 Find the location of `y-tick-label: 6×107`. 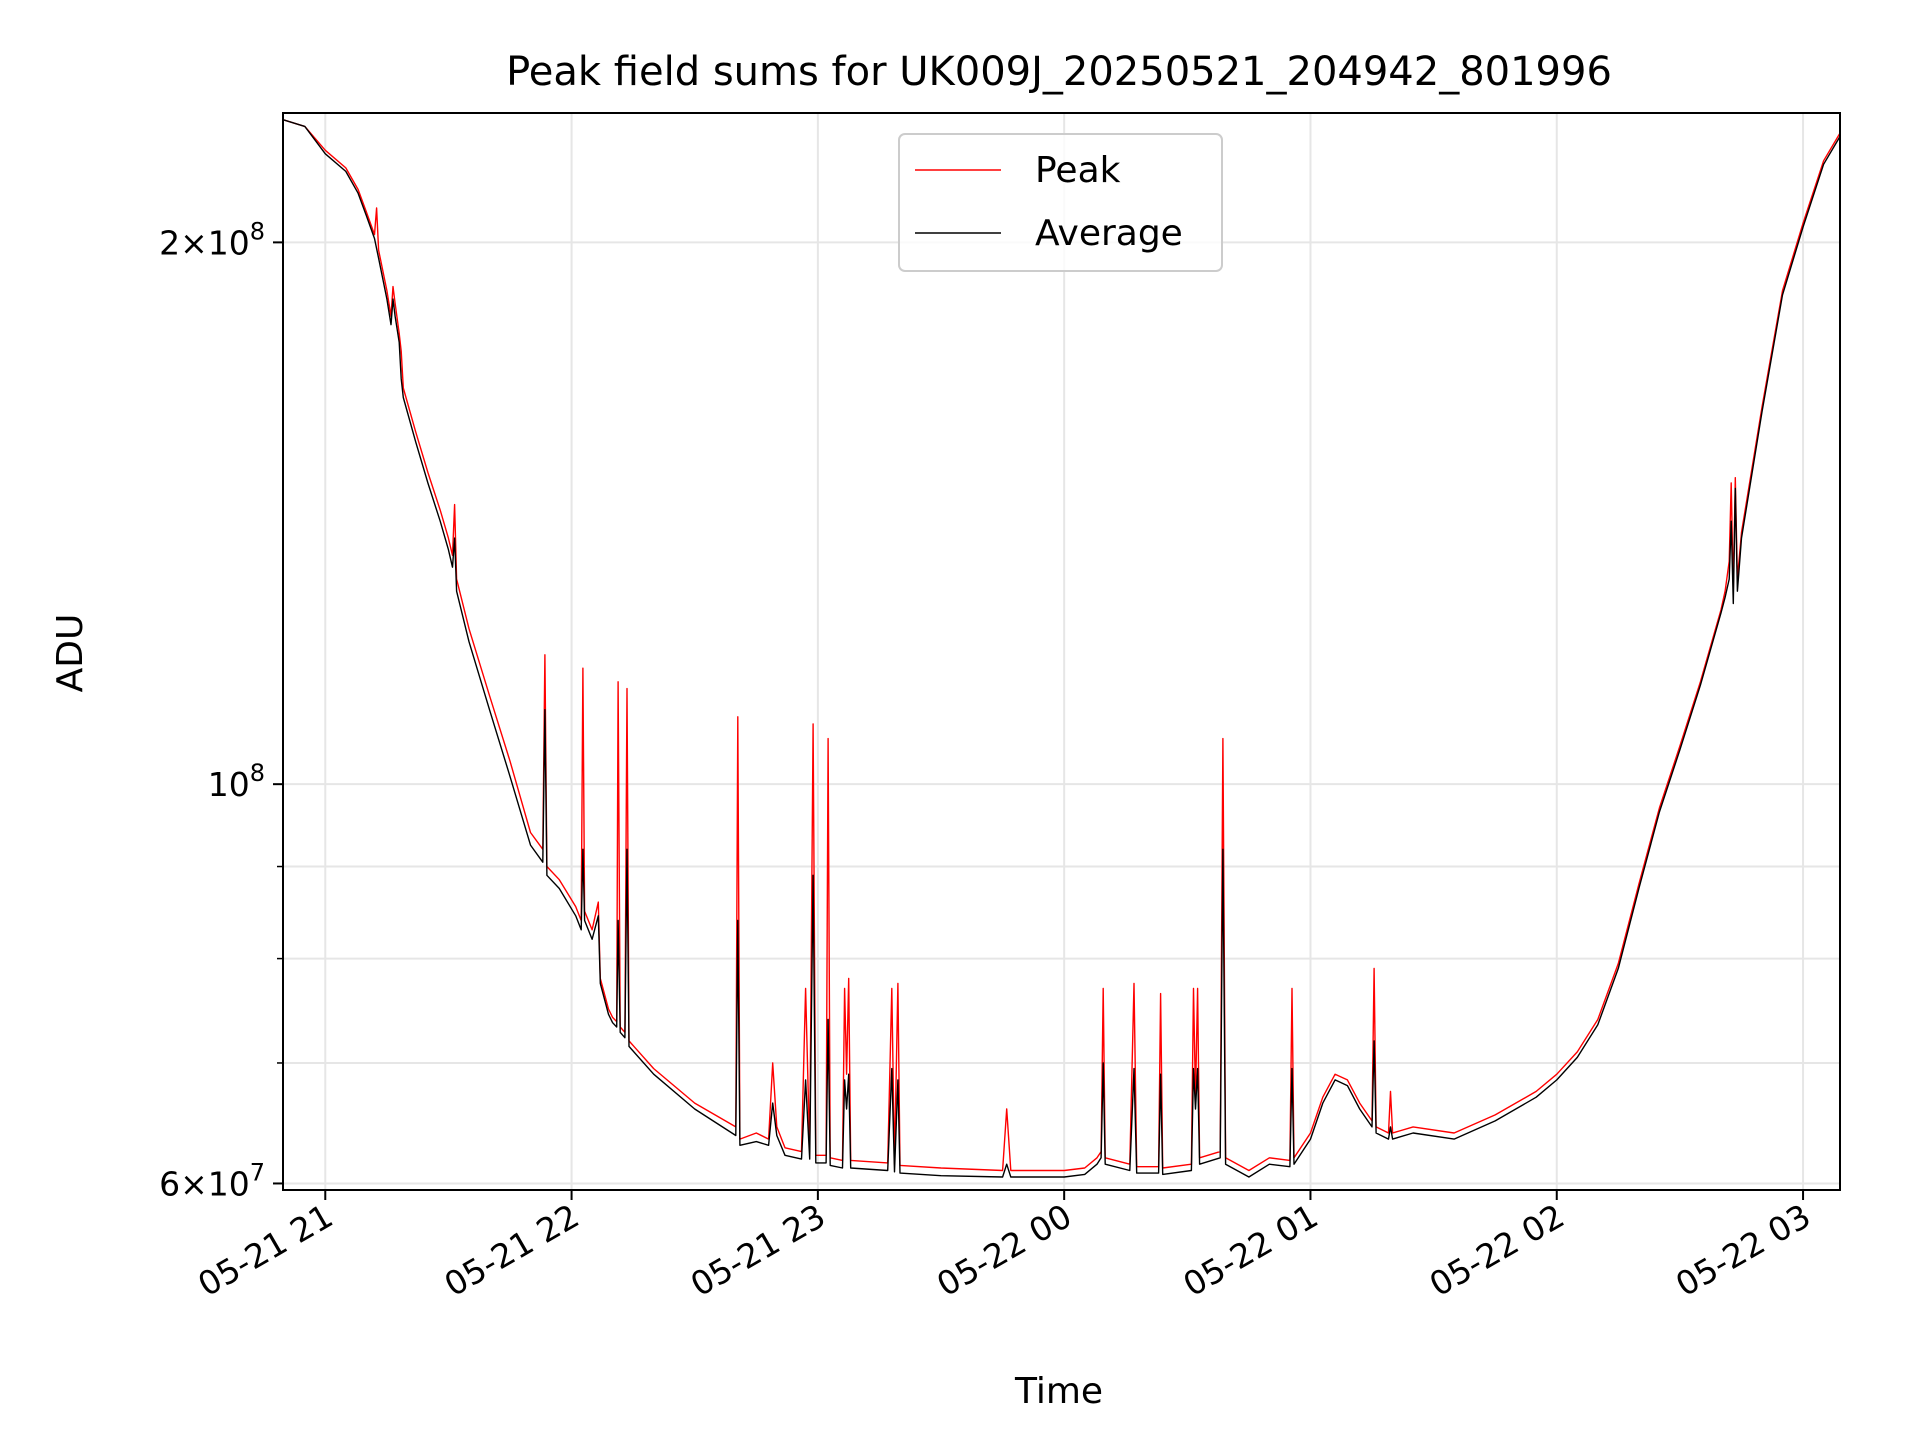

y-tick-label: 6×107 is located at coordinates (212, 1180).